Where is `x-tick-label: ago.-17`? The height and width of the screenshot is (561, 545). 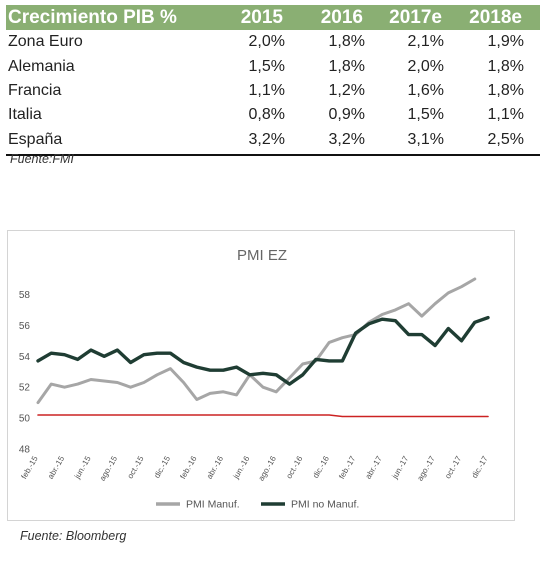 x-tick-label: ago.-17 is located at coordinates (426, 468).